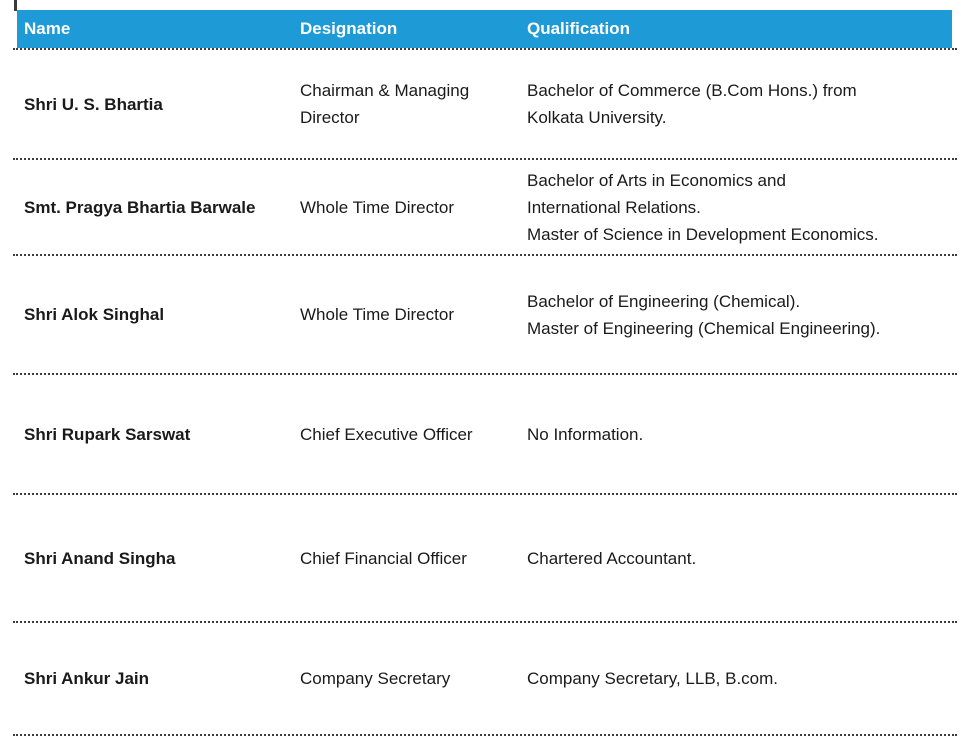 The width and height of the screenshot is (961, 746). What do you see at coordinates (87, 678) in the screenshot?
I see `cell-name: Shri Ankur Jain` at bounding box center [87, 678].